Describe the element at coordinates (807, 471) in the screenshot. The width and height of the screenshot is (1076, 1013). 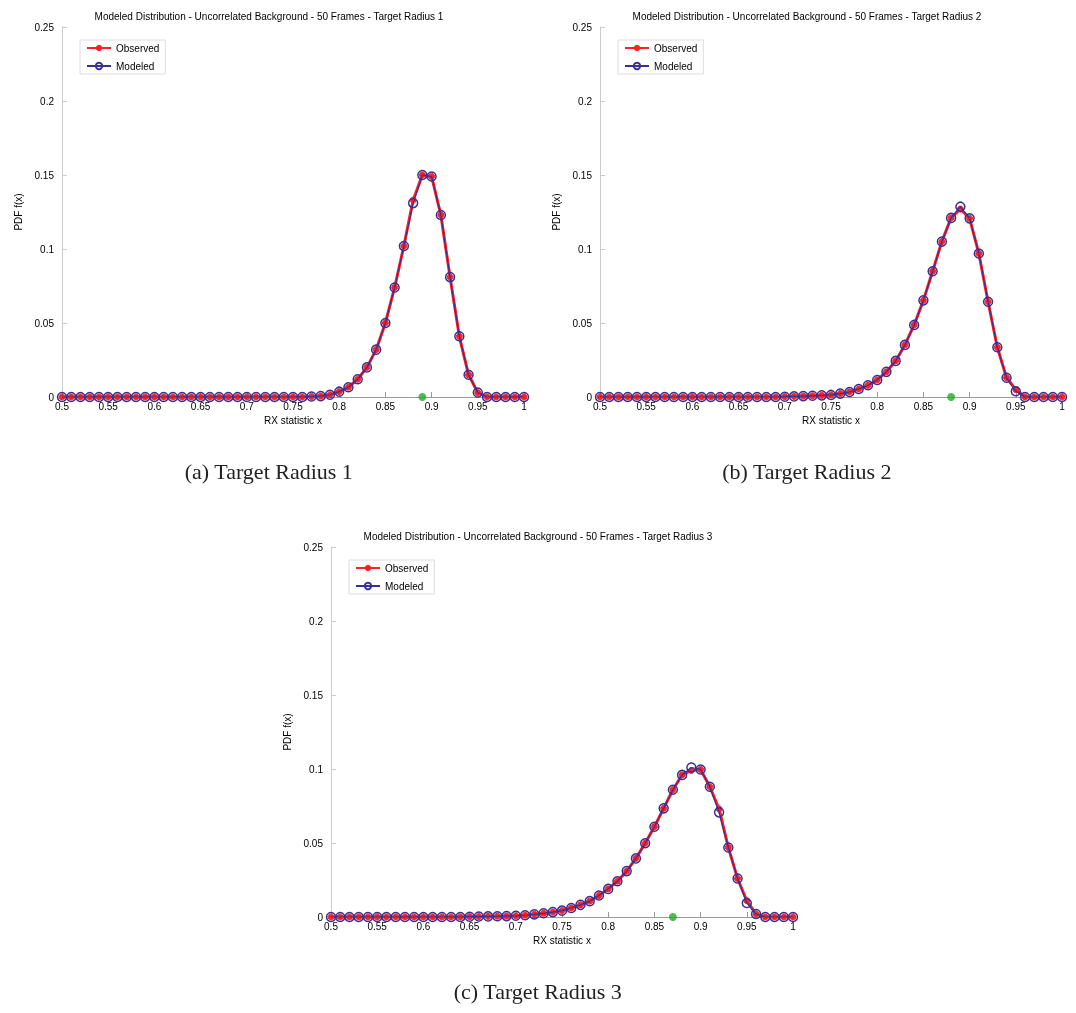
I see `text: (b) Target Radius 2` at that location.